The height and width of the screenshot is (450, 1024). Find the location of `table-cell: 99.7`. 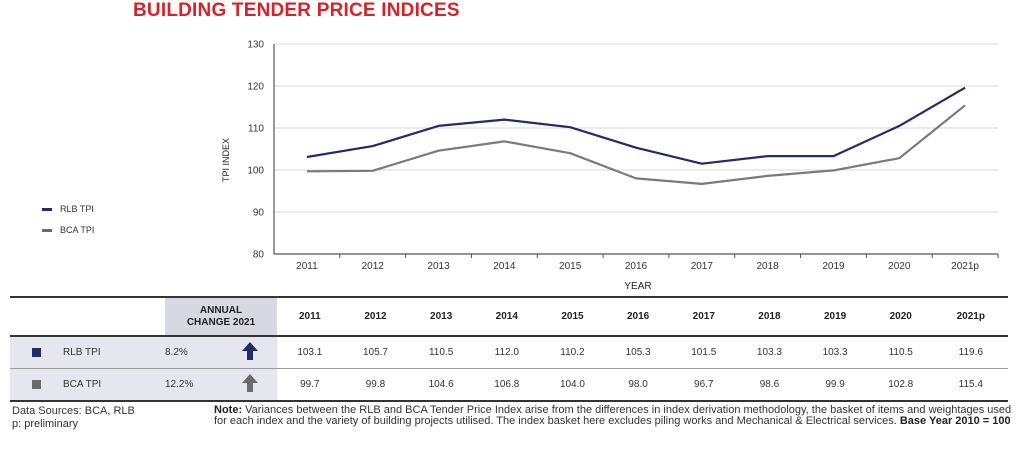

table-cell: 99.7 is located at coordinates (310, 384).